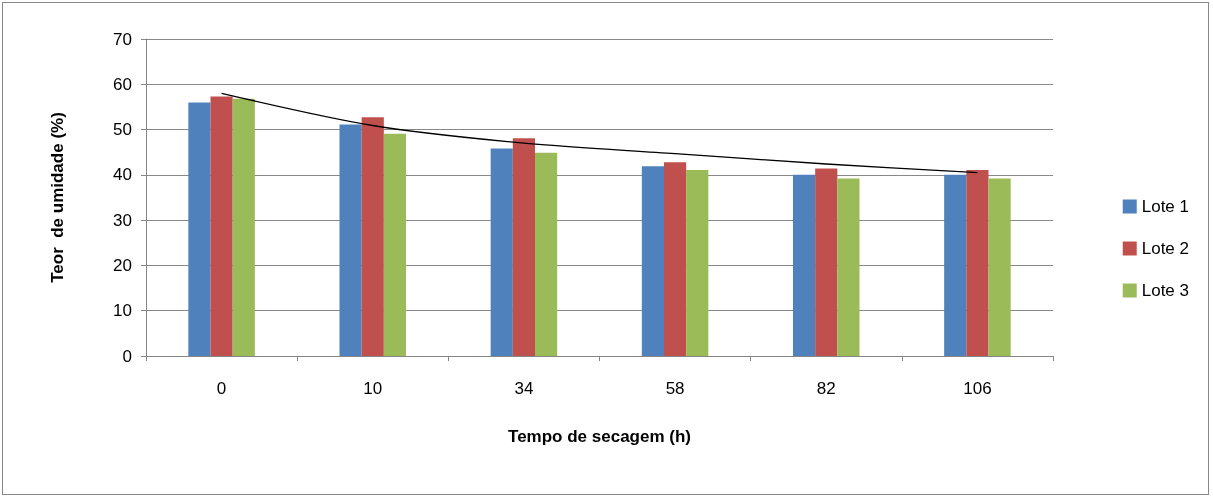 The width and height of the screenshot is (1213, 499). Describe the element at coordinates (122, 265) in the screenshot. I see `y-tick-label: 20` at that location.